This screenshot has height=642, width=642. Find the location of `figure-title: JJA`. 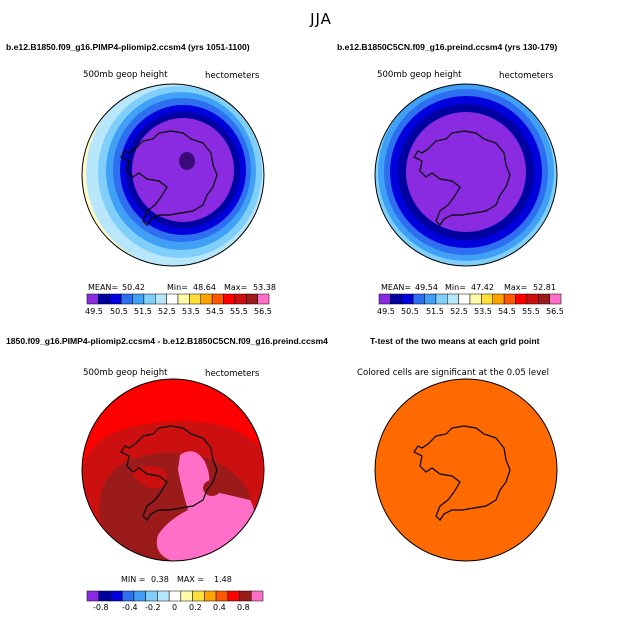

figure-title: JJA is located at coordinates (321, 19).